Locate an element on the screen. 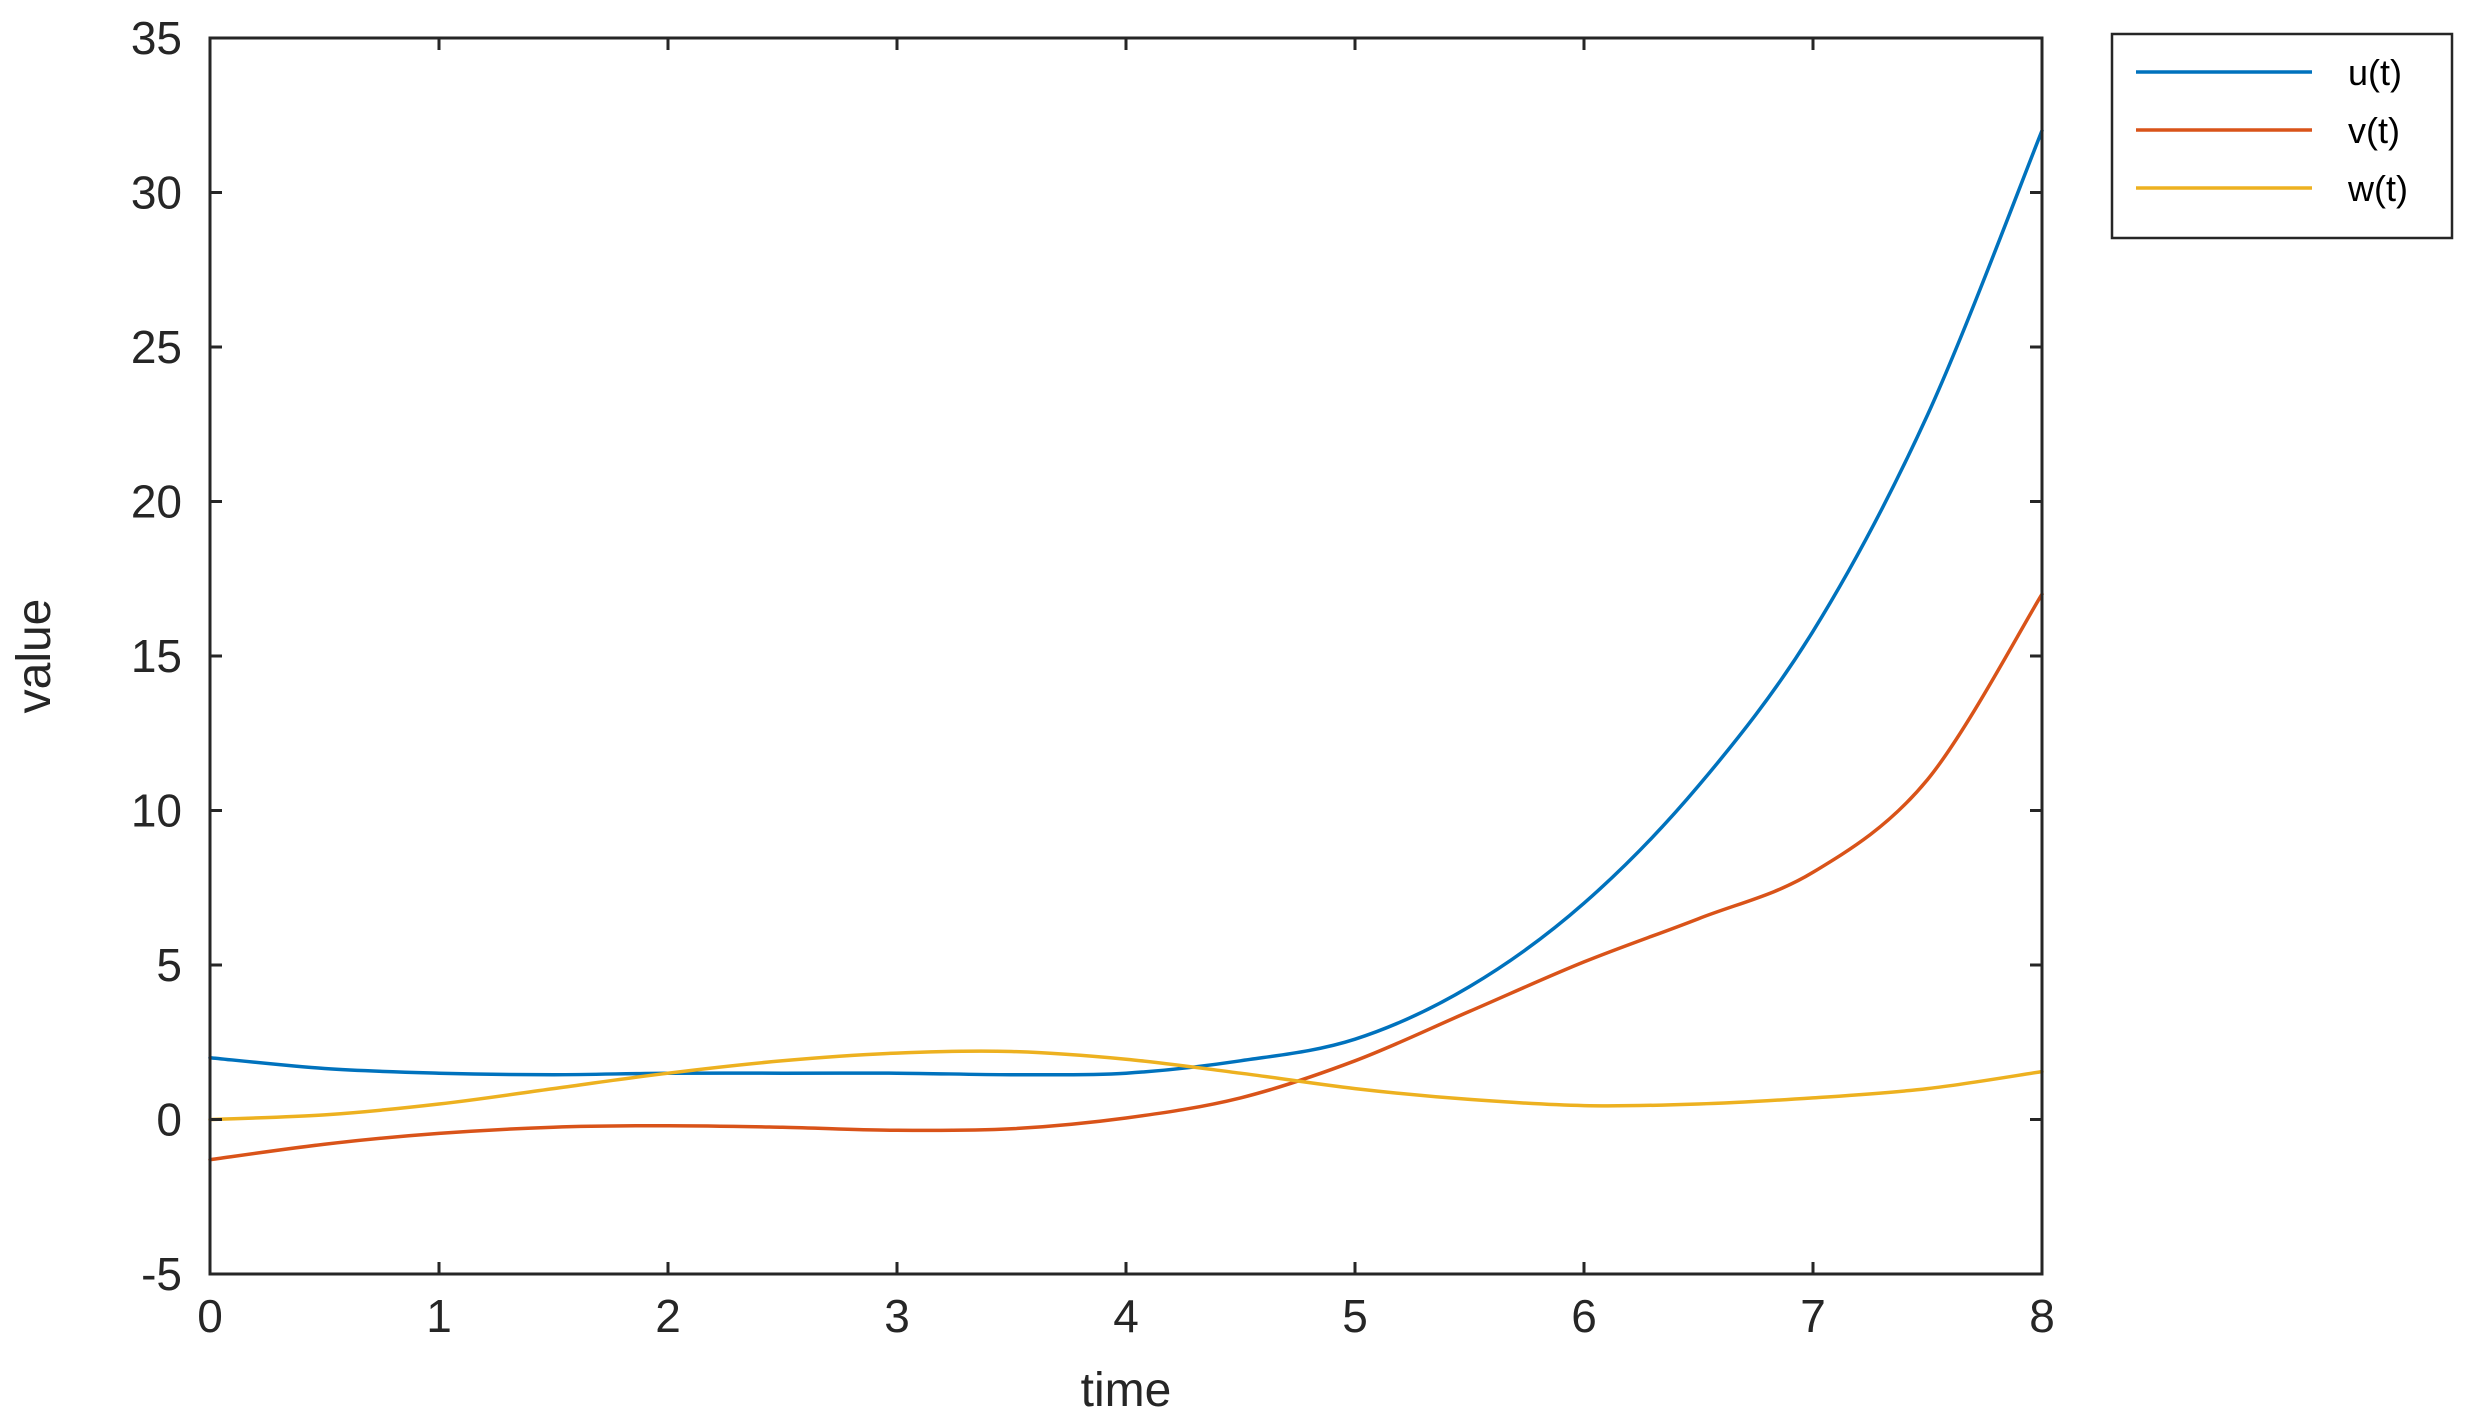 The height and width of the screenshot is (1428, 2482). x-tick-label: 0 is located at coordinates (210, 1316).